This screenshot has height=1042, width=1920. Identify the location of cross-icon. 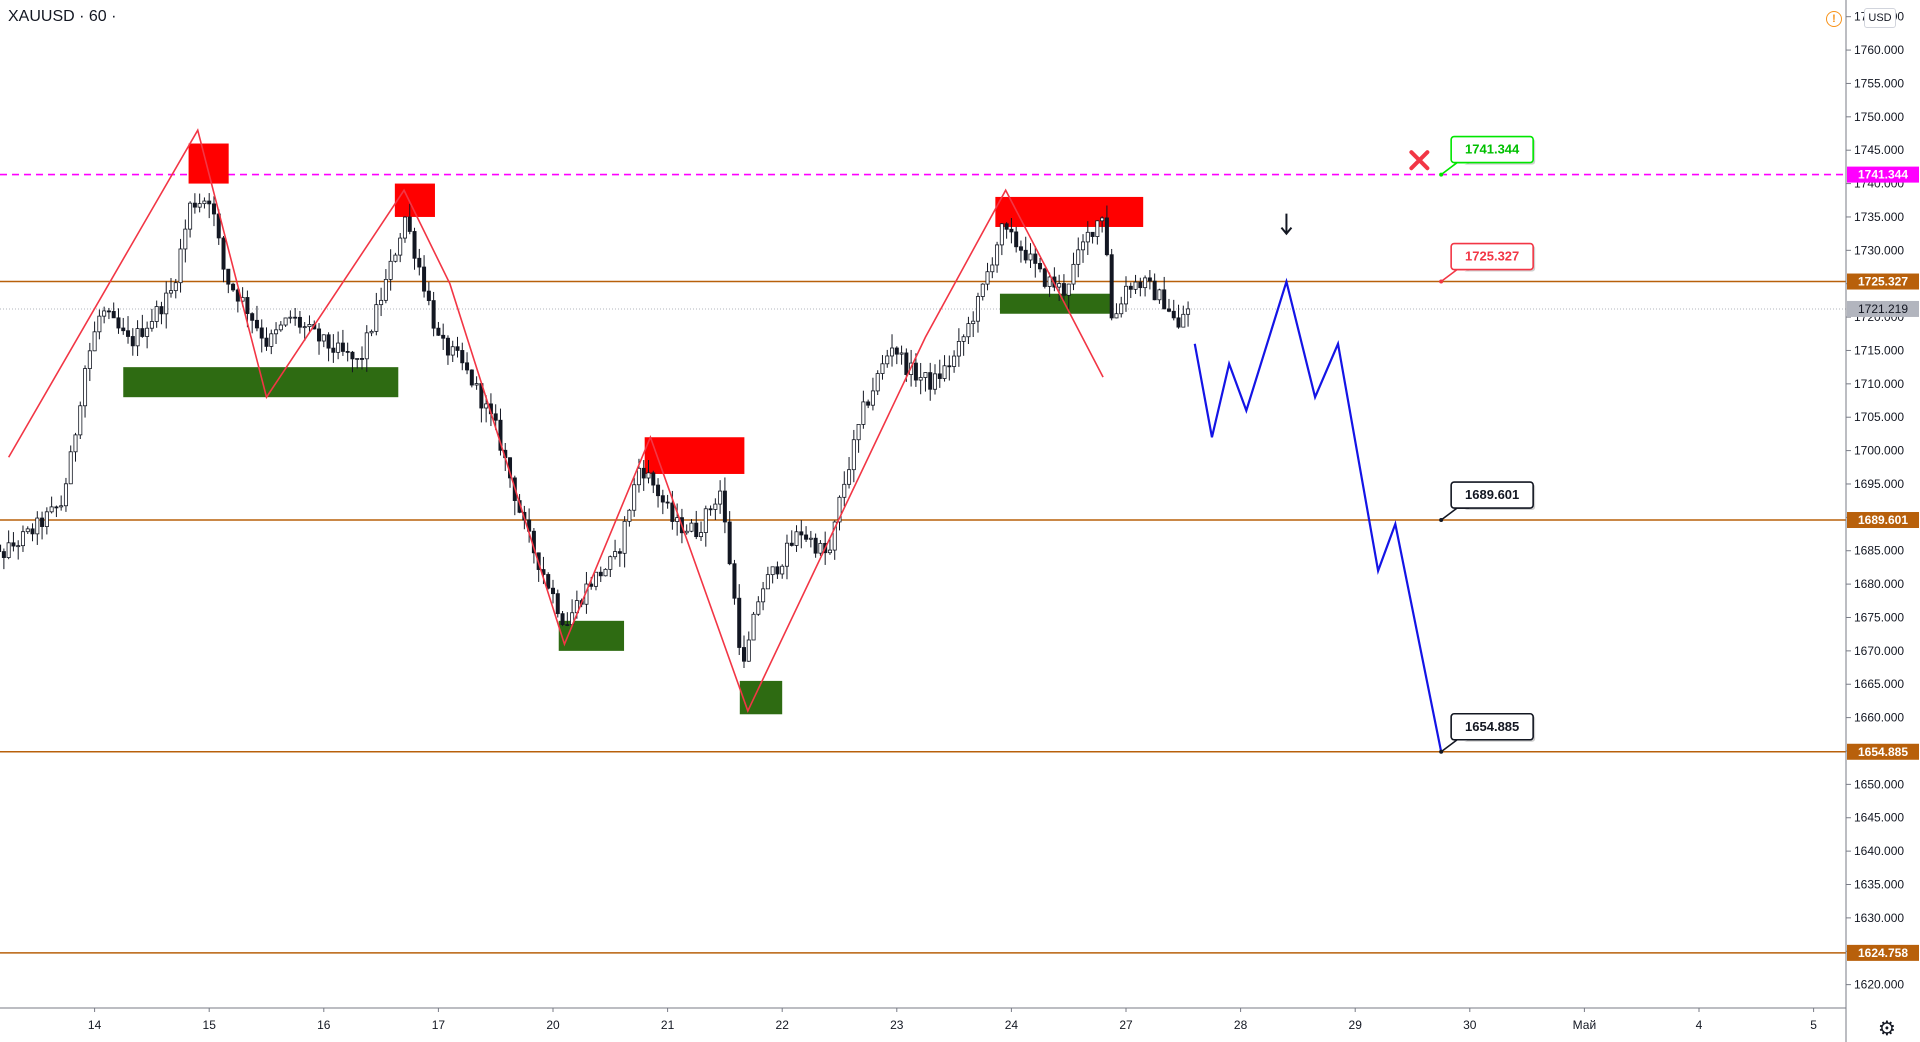
(1419, 160).